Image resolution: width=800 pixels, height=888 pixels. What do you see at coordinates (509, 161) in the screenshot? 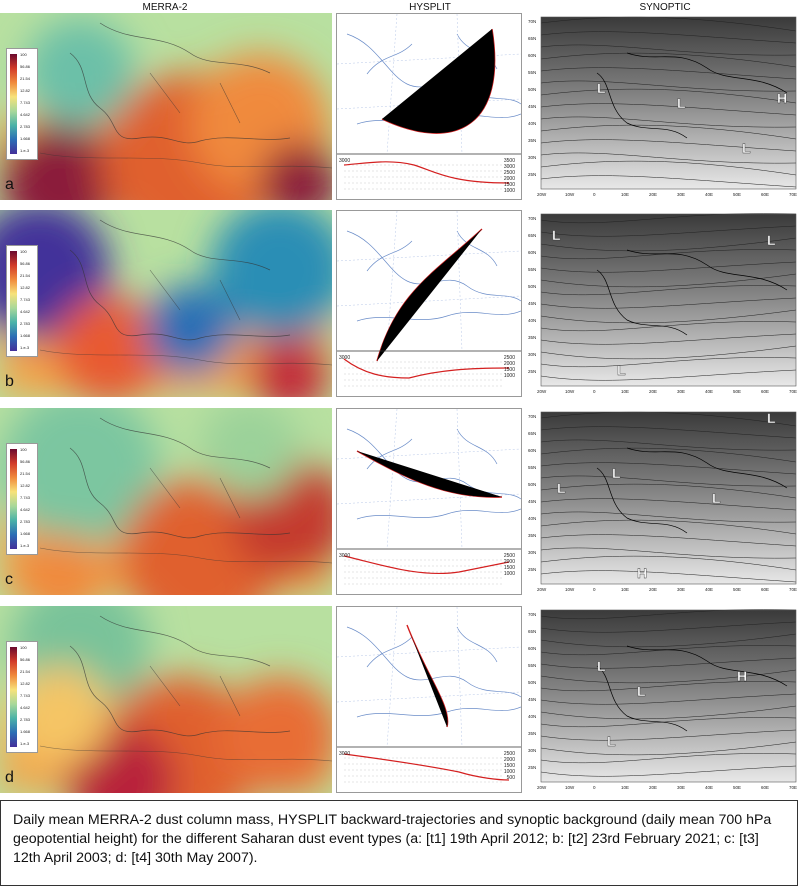
I see `altitude-tick-label: 3500` at bounding box center [509, 161].